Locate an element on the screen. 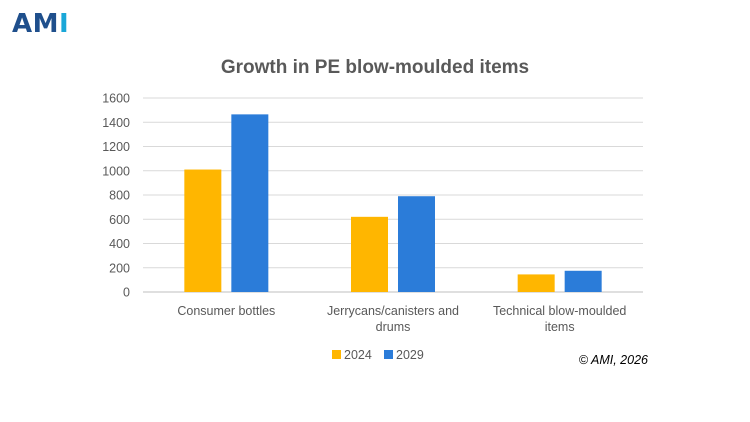 The height and width of the screenshot is (422, 750). y-tick-label: 1000 is located at coordinates (116, 171).